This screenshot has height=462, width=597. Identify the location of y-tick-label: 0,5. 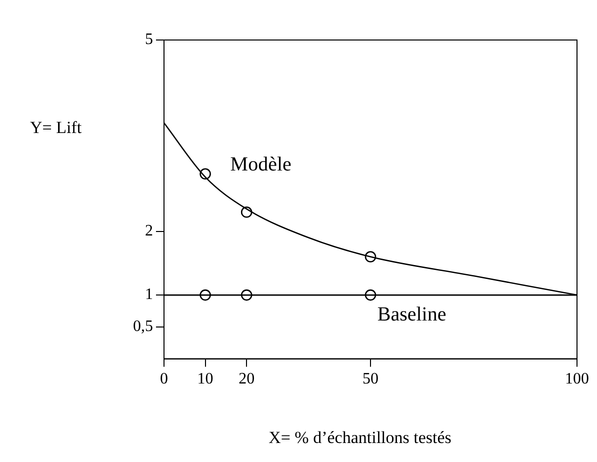
(143, 327).